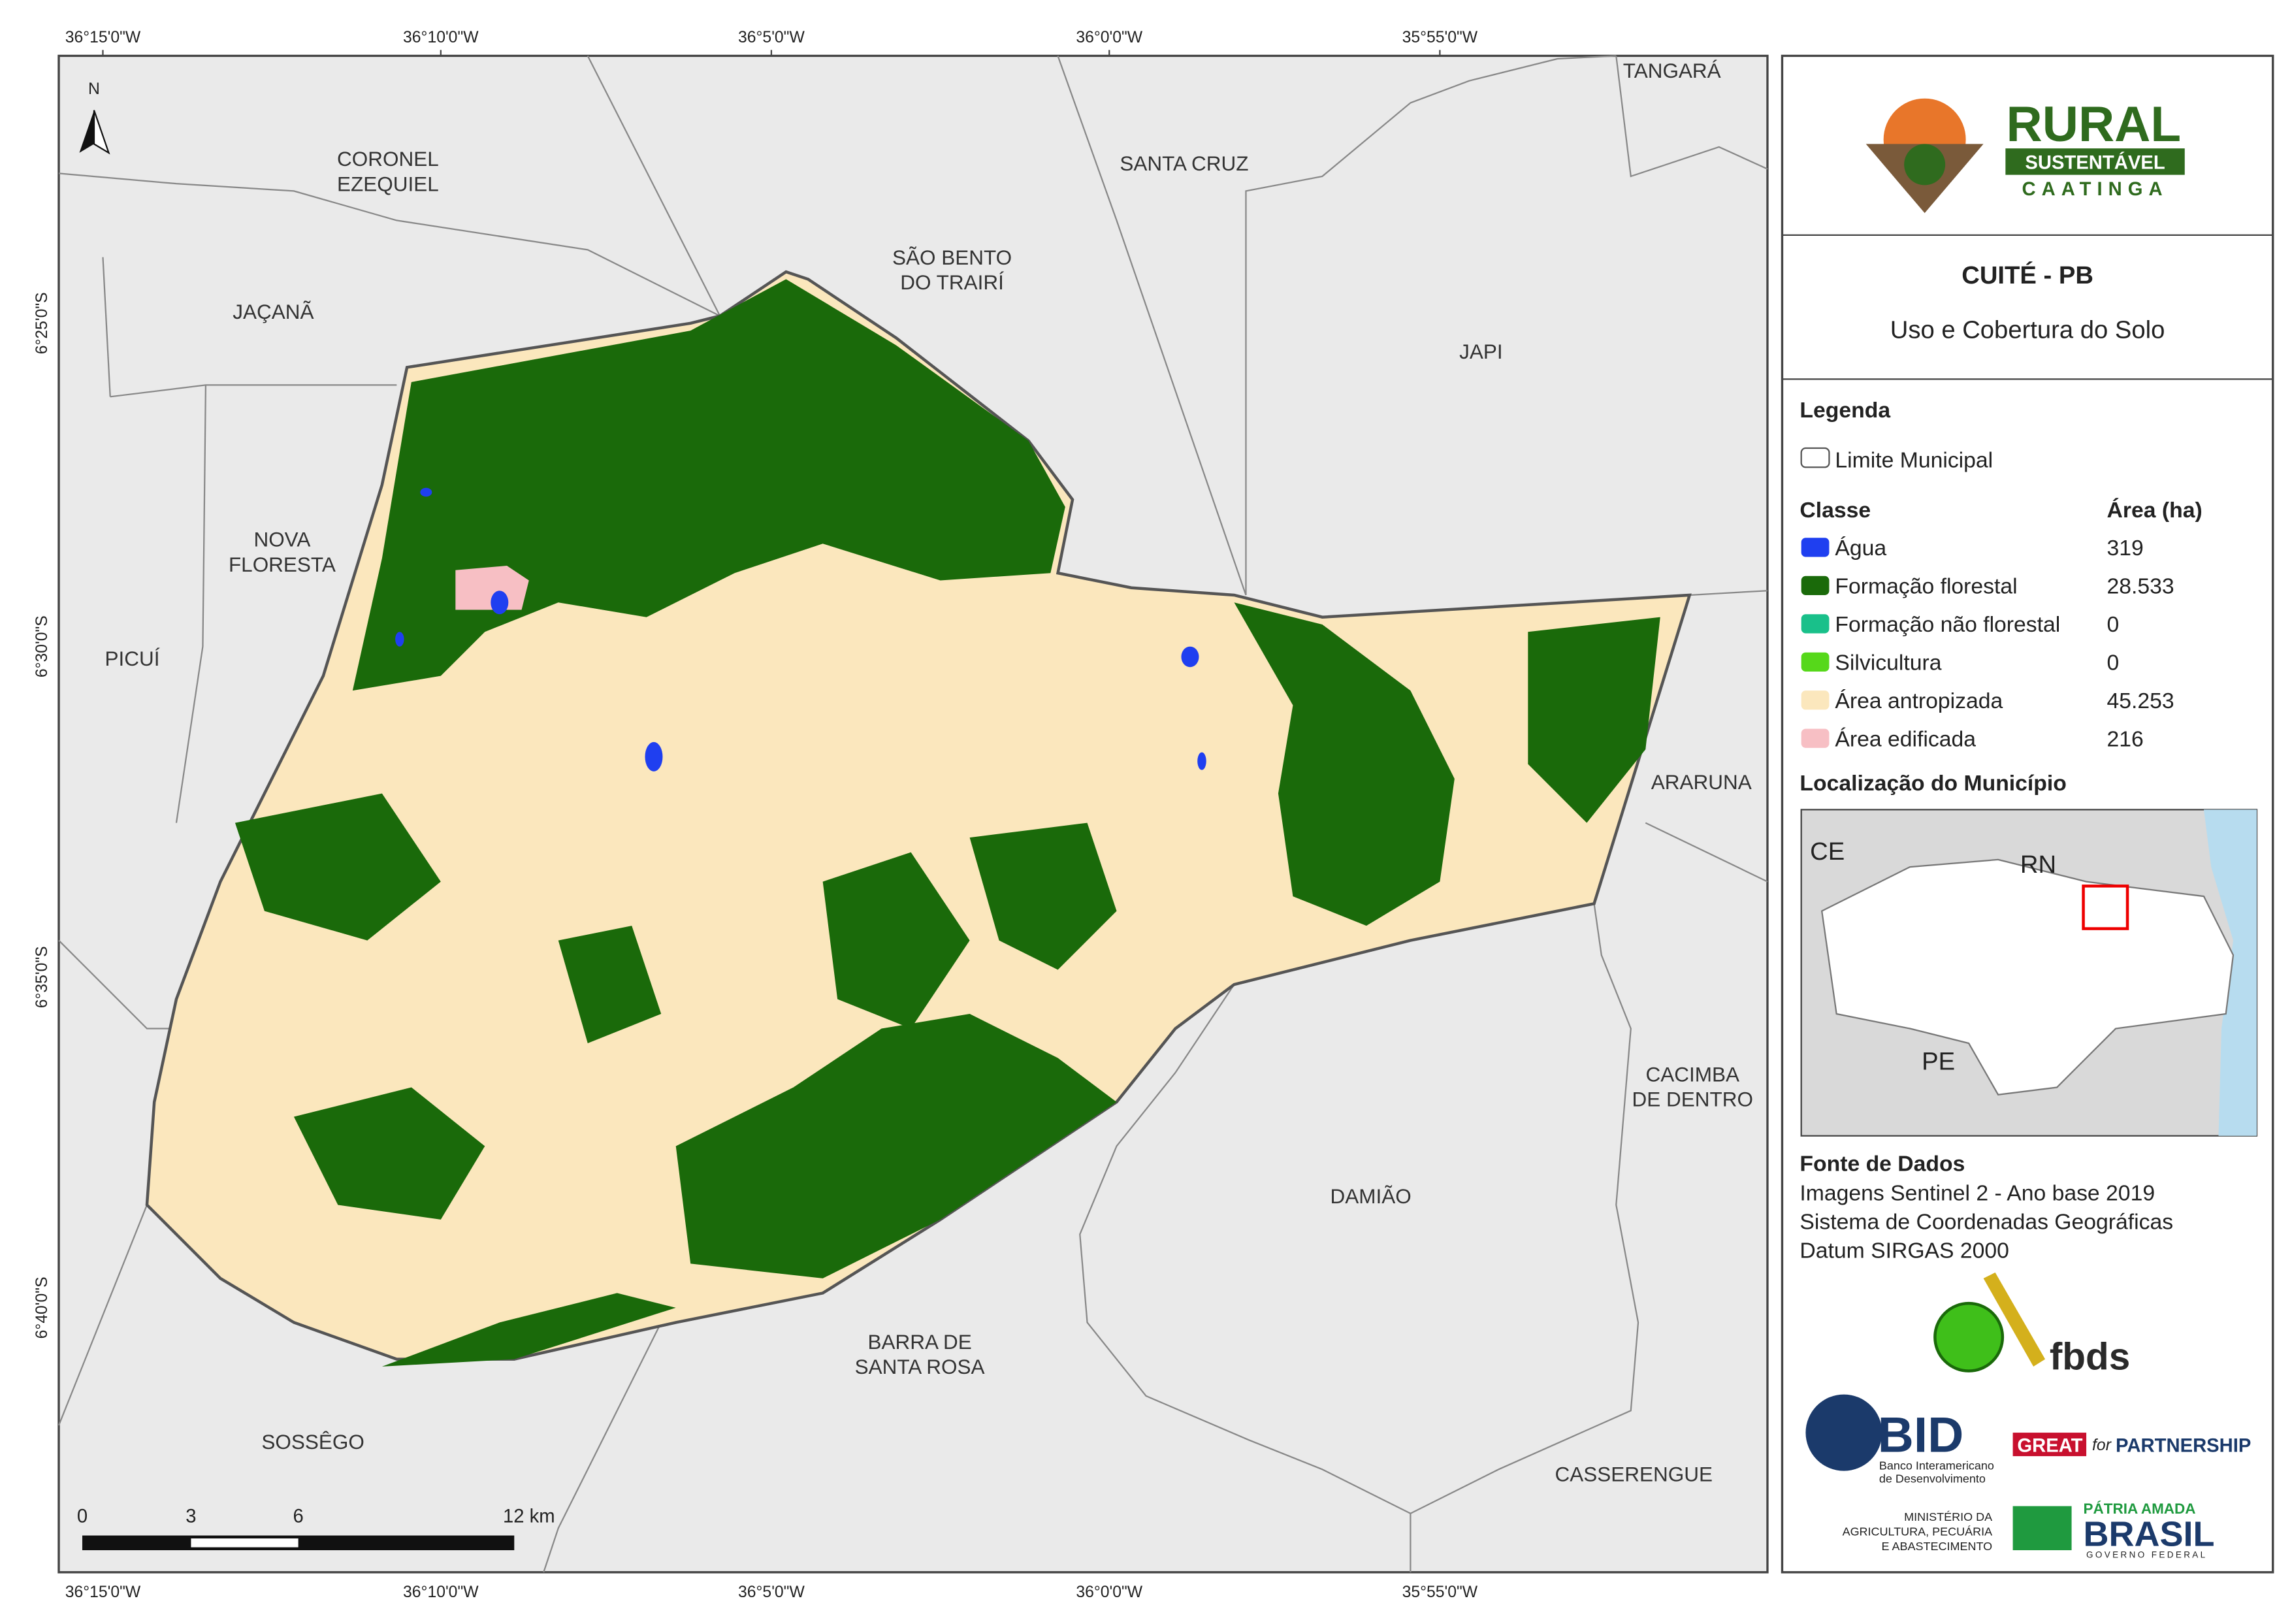  What do you see at coordinates (1692, 1074) in the screenshot?
I see `place-label: CACIMBA` at bounding box center [1692, 1074].